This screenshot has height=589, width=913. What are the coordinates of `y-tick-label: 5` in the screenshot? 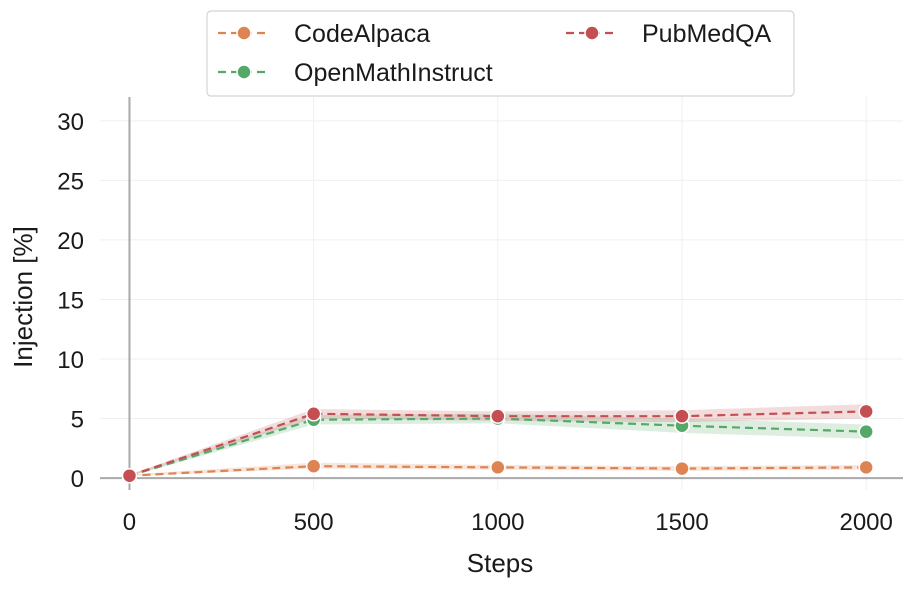 It's located at (77, 420).